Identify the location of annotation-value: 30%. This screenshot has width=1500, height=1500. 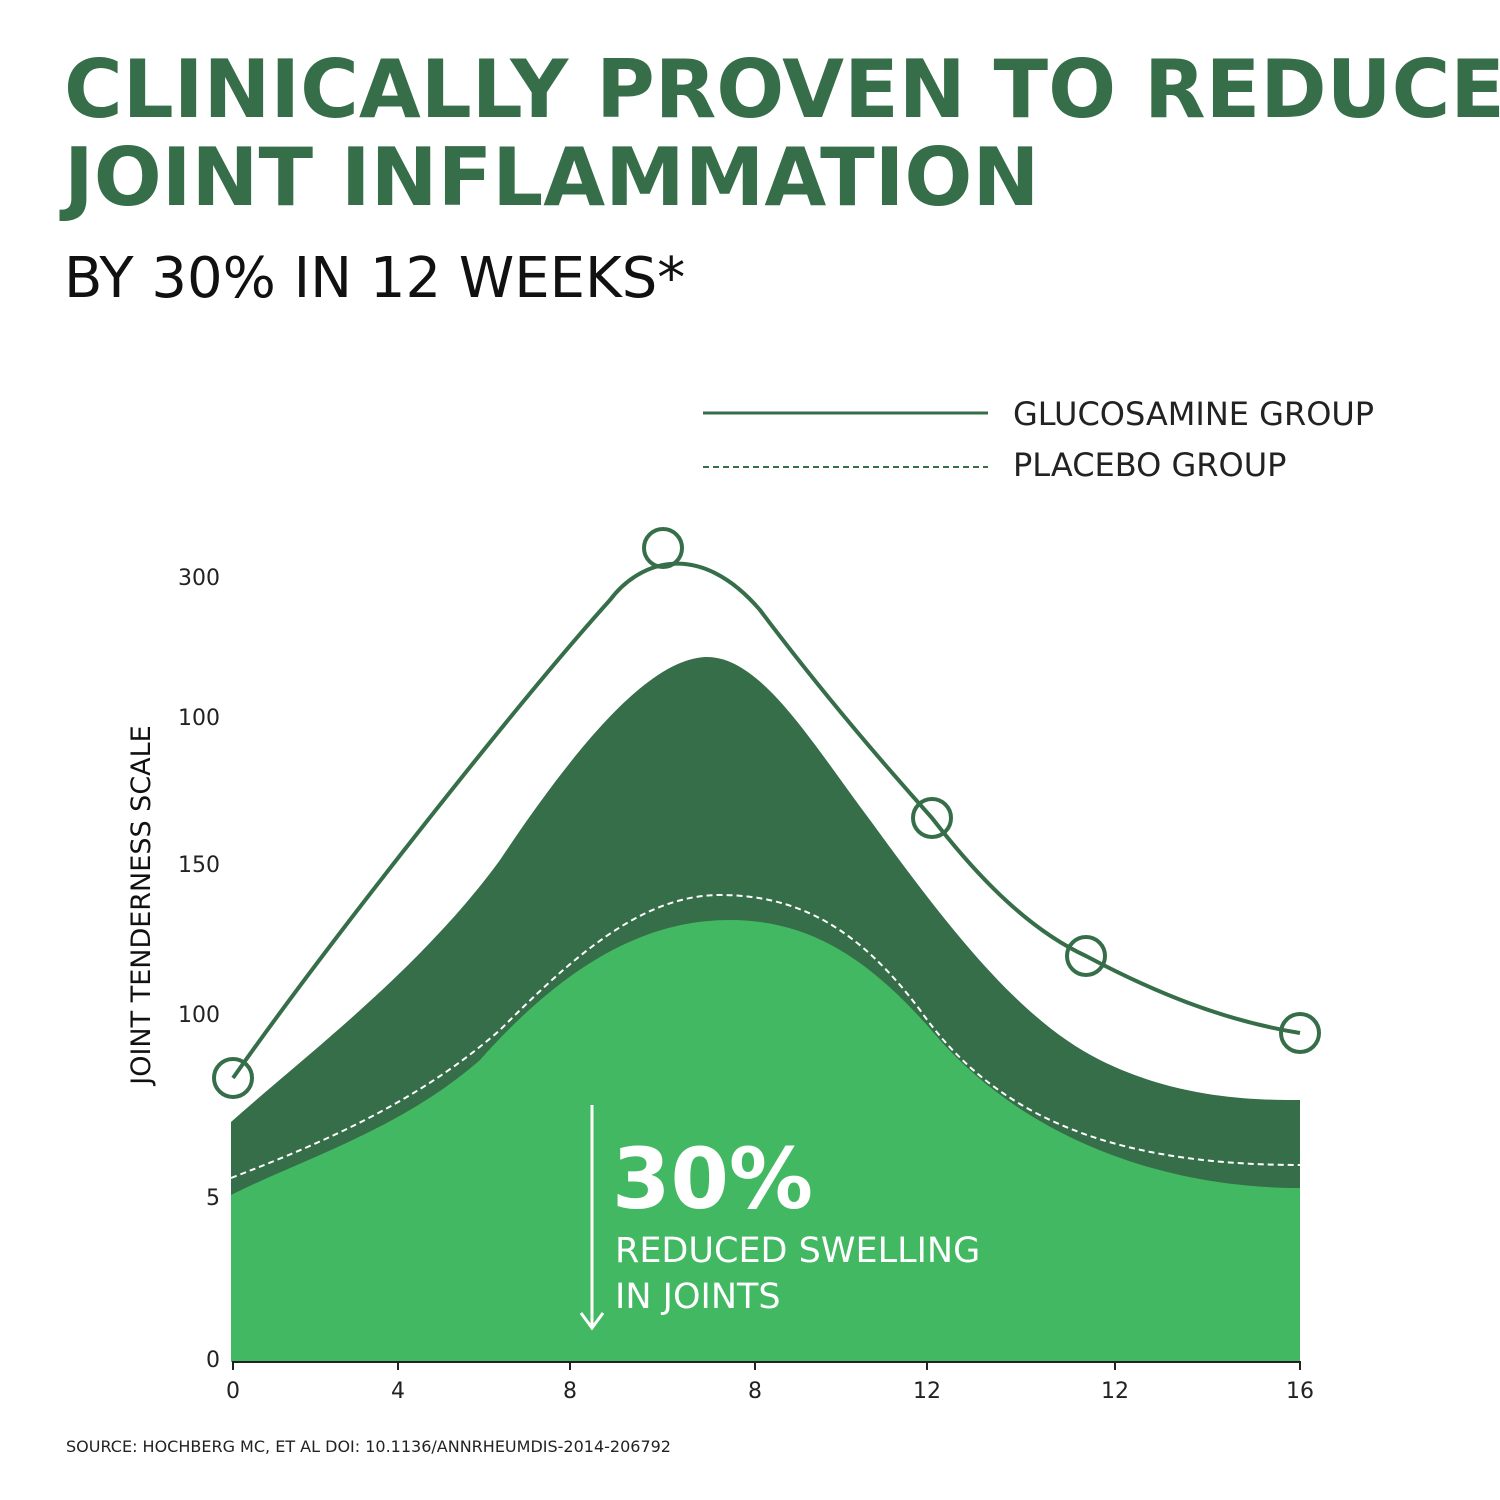
(712, 1179).